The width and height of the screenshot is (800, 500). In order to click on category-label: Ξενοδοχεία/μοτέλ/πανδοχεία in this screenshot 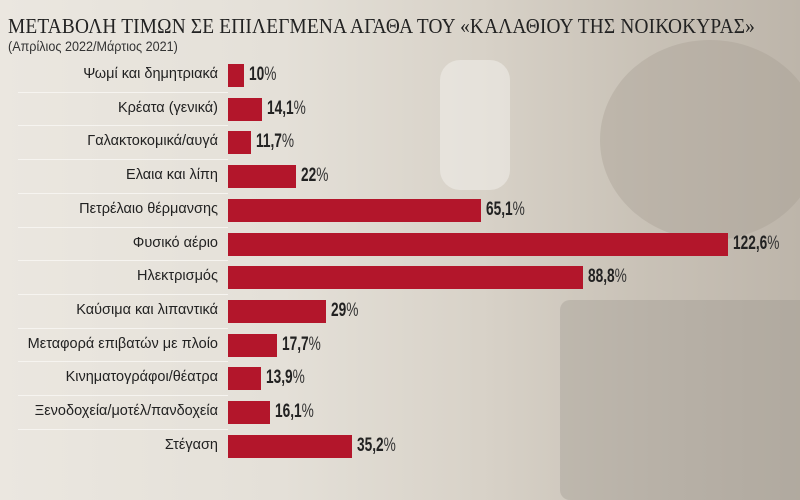, I will do `click(126, 411)`.